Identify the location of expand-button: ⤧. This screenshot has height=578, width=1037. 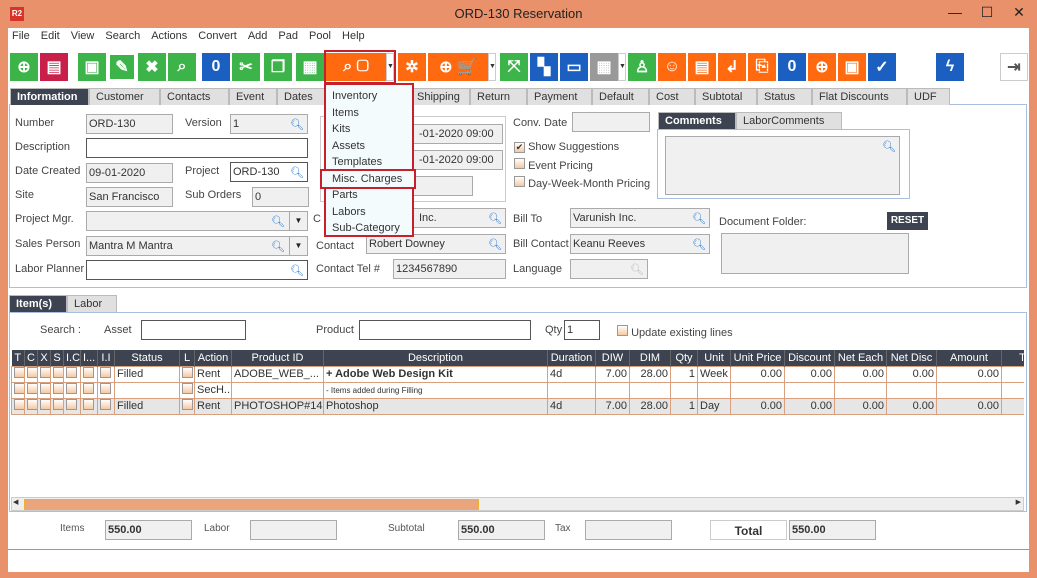
(514, 67).